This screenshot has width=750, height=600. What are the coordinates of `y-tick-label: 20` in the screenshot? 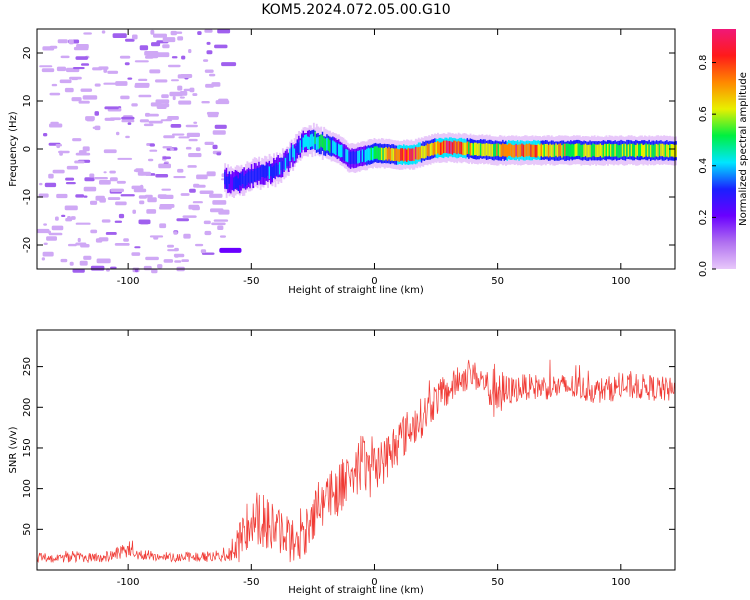 It's located at (27, 53).